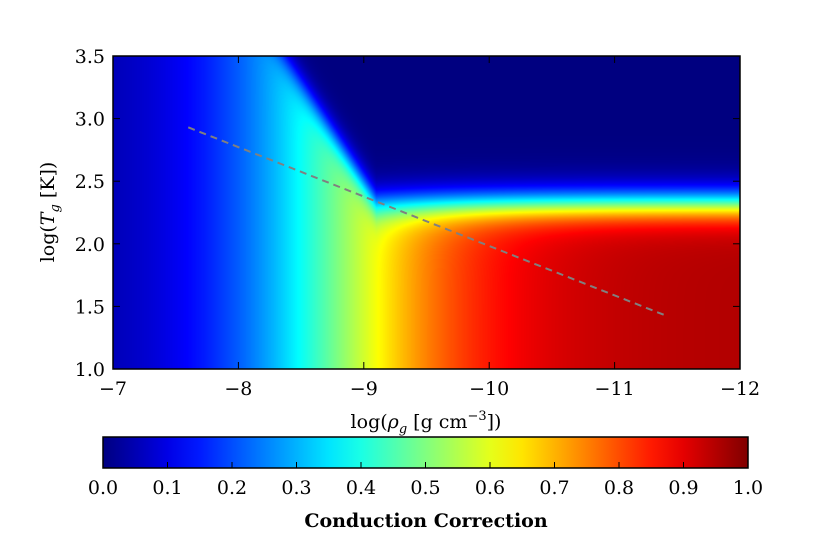 The width and height of the screenshot is (831, 560). I want to click on colorbar-tick-label: 0.4, so click(361, 488).